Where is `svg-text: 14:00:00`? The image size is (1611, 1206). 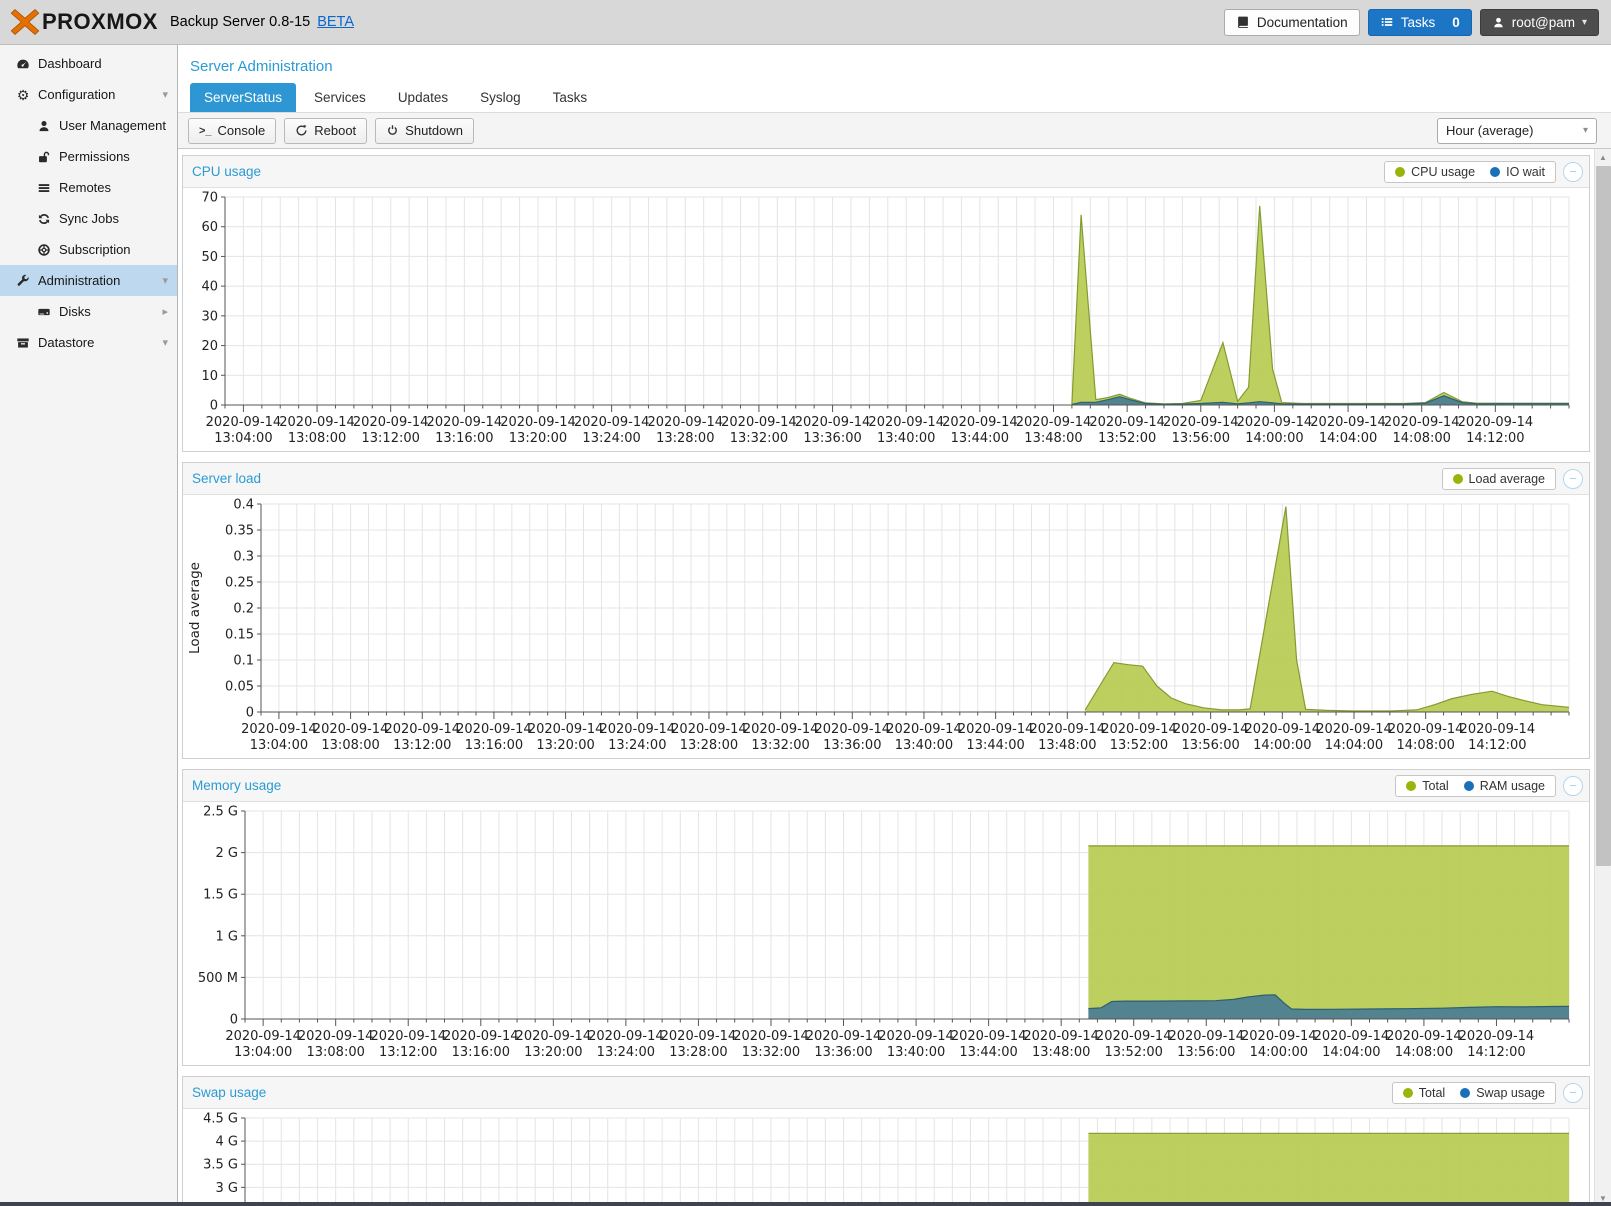
svg-text: 14:00:00 is located at coordinates (1279, 1052).